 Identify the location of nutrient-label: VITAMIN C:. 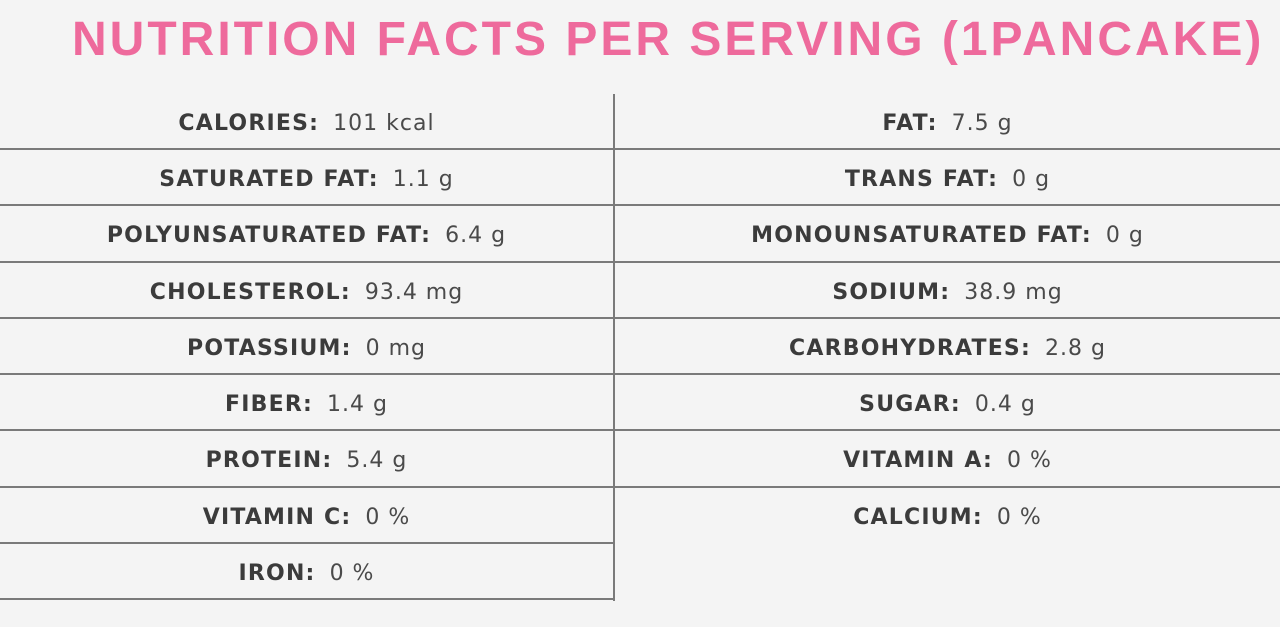
(277, 517).